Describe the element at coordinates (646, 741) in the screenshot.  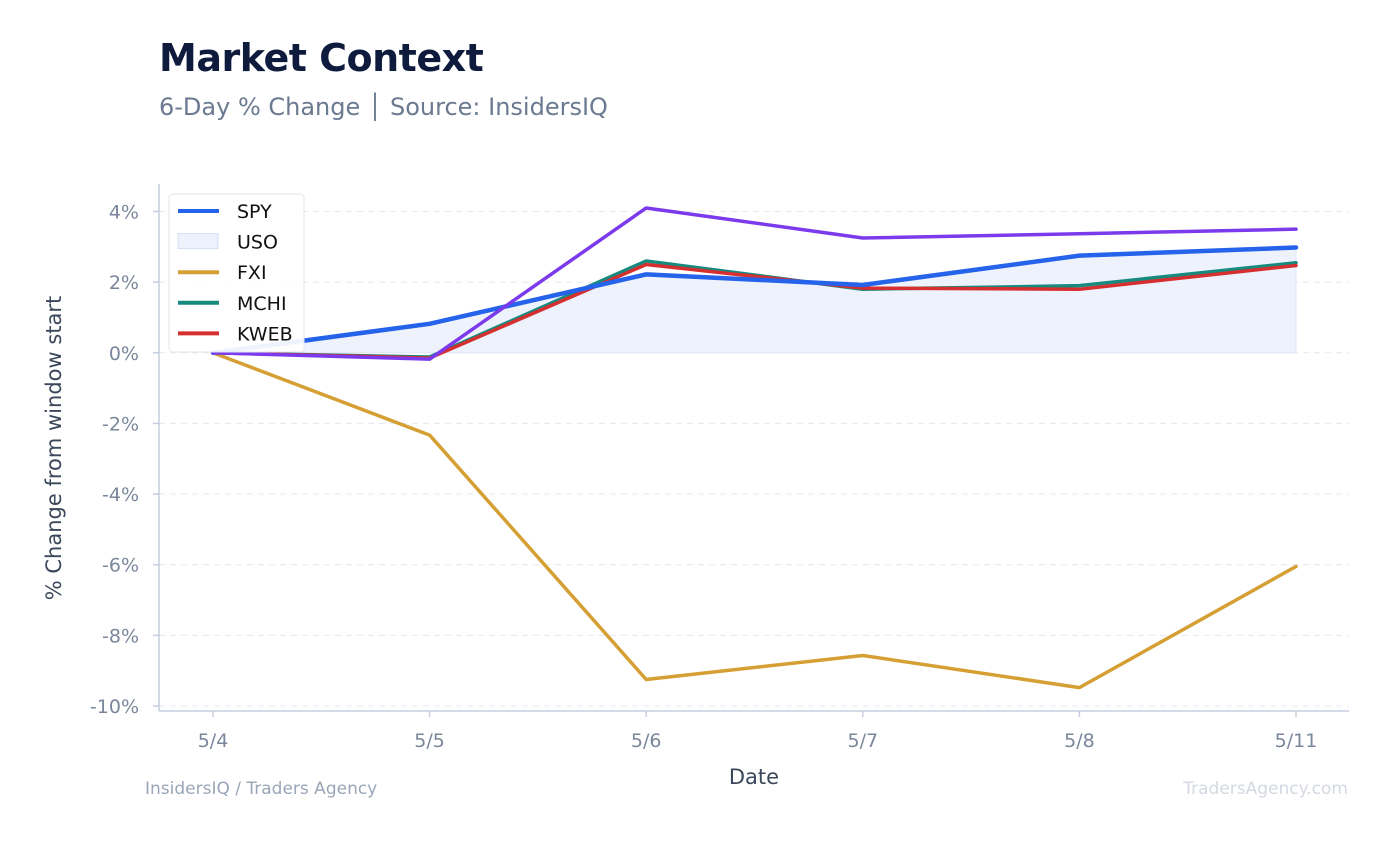
I see `x-tick-label-2: 5/6` at that location.